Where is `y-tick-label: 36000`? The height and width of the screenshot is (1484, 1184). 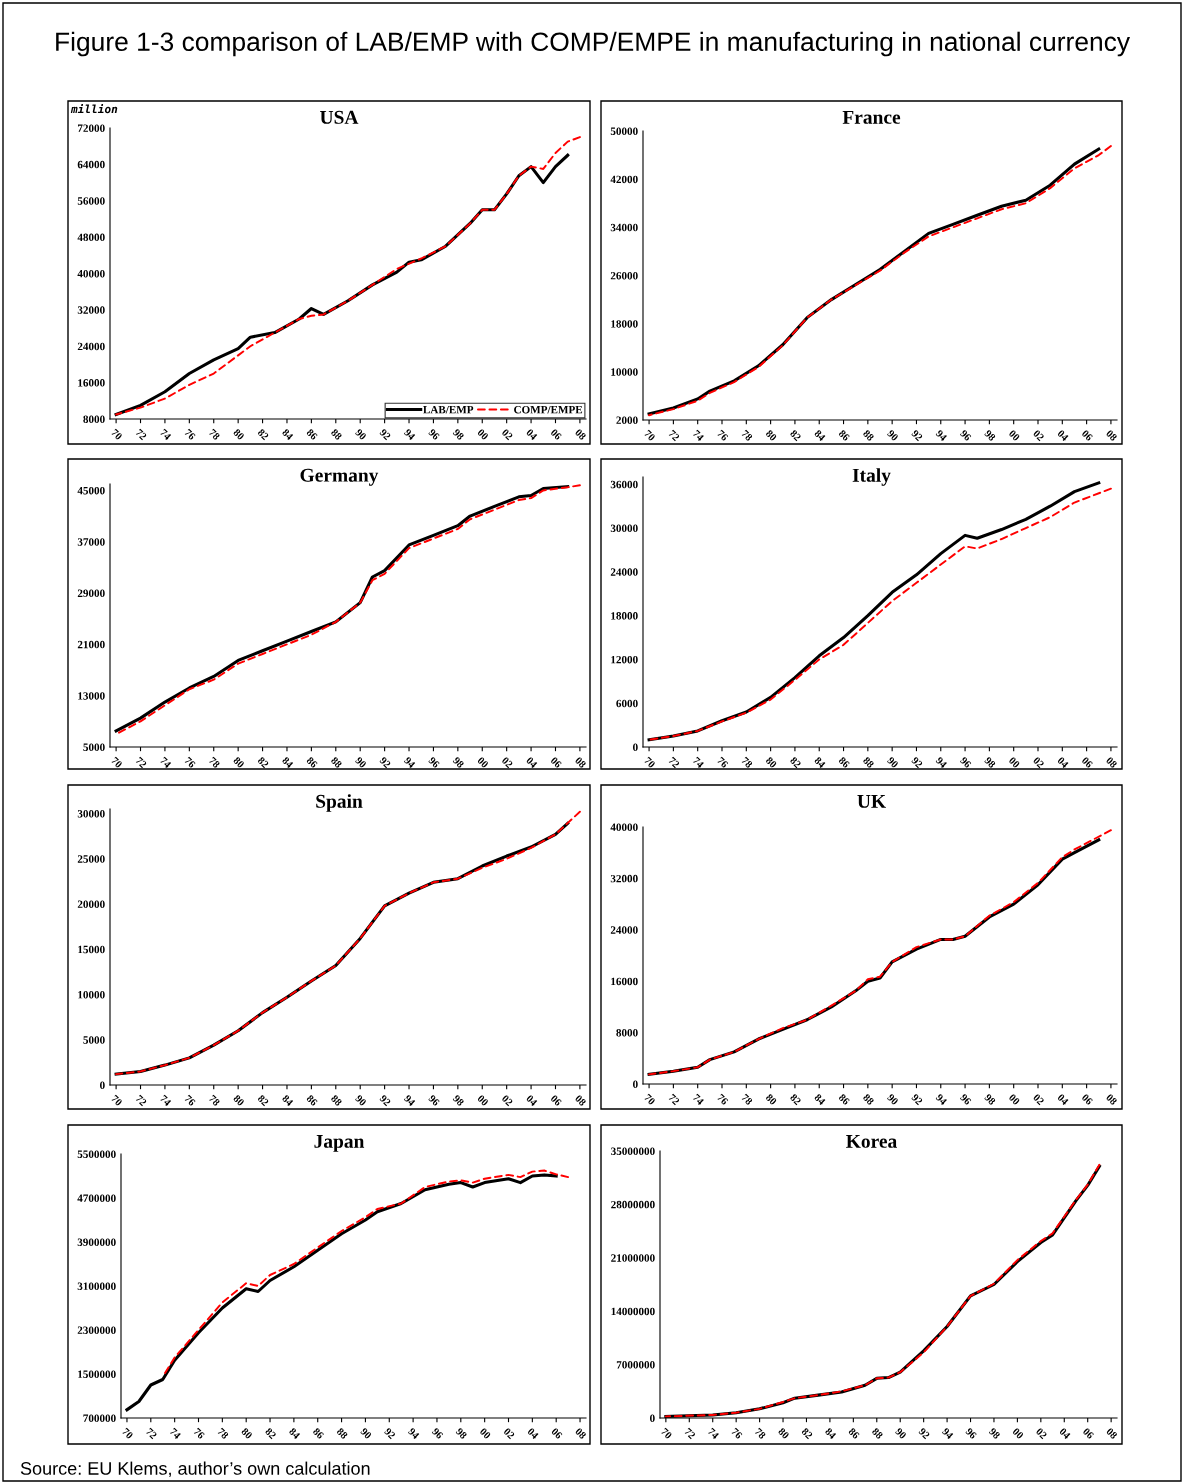 y-tick-label: 36000 is located at coordinates (624, 484).